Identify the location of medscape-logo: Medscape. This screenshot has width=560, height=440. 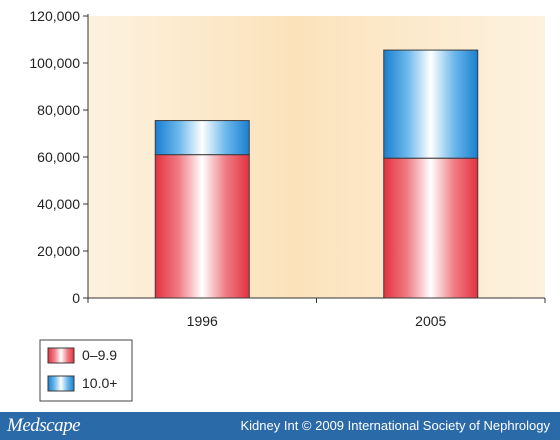
(44, 425).